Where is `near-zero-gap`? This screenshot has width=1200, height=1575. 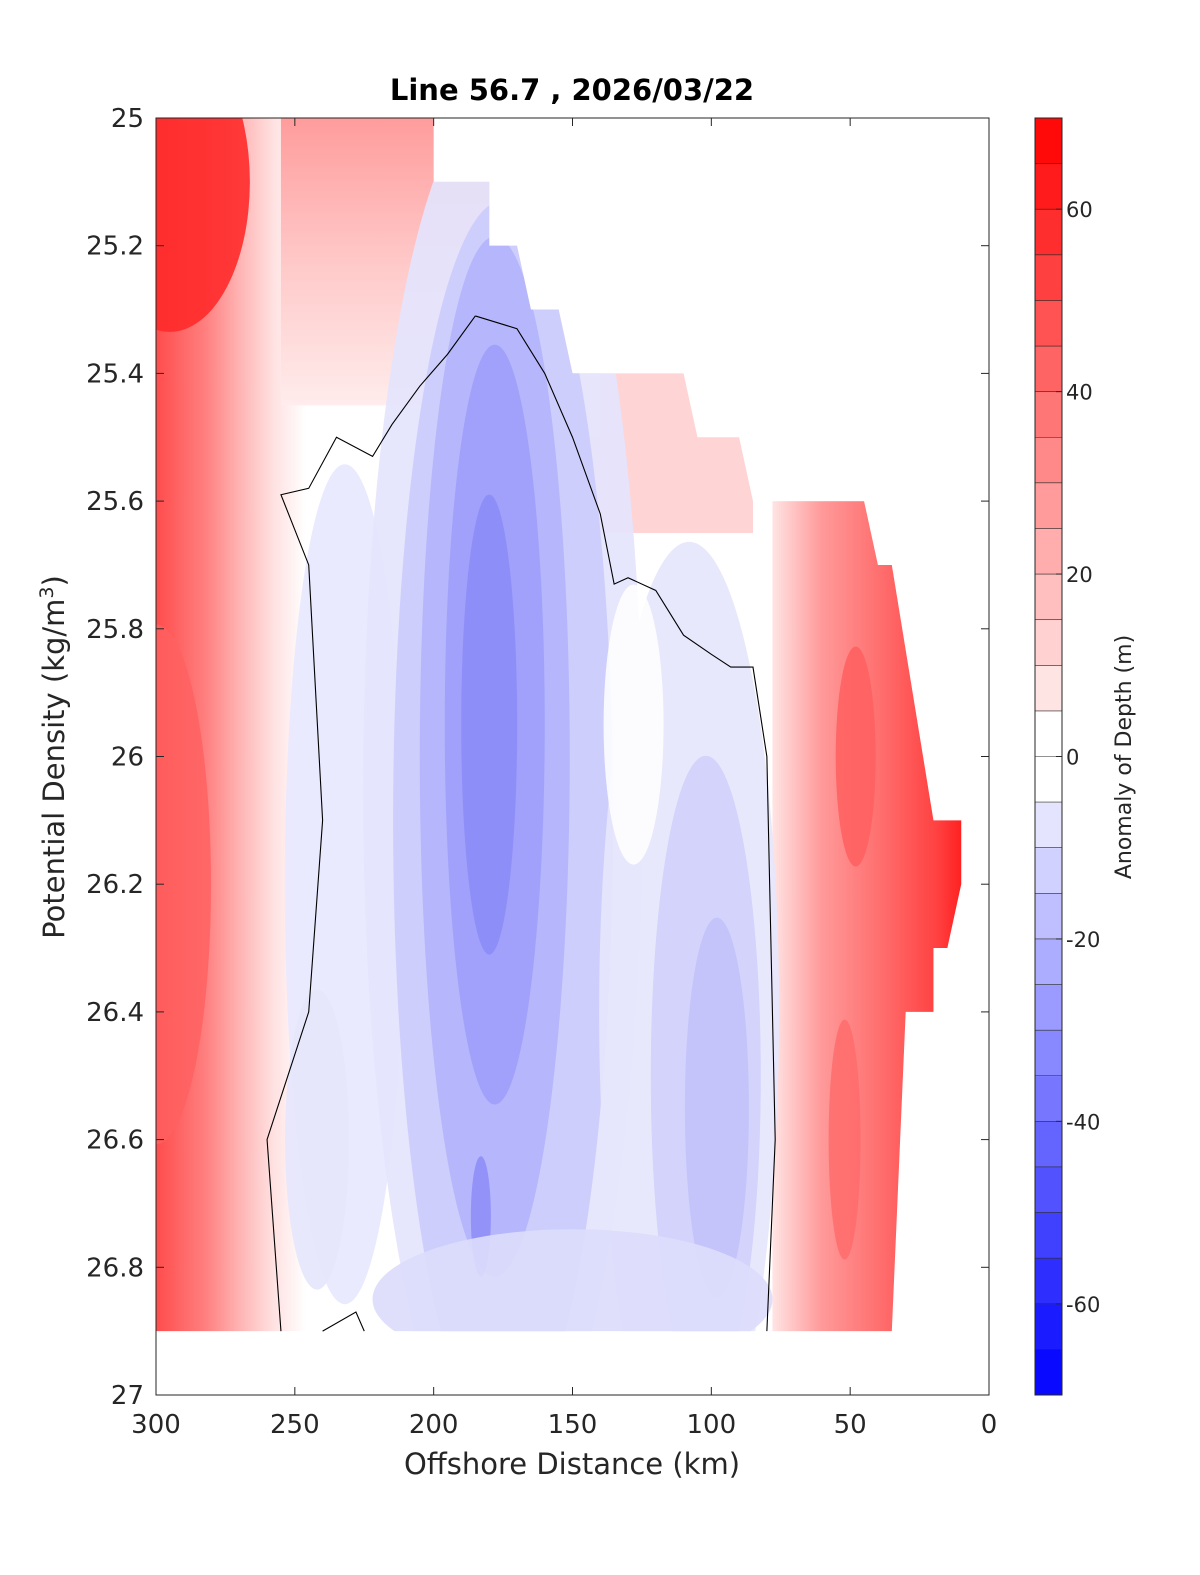
near-zero-gap is located at coordinates (633, 724).